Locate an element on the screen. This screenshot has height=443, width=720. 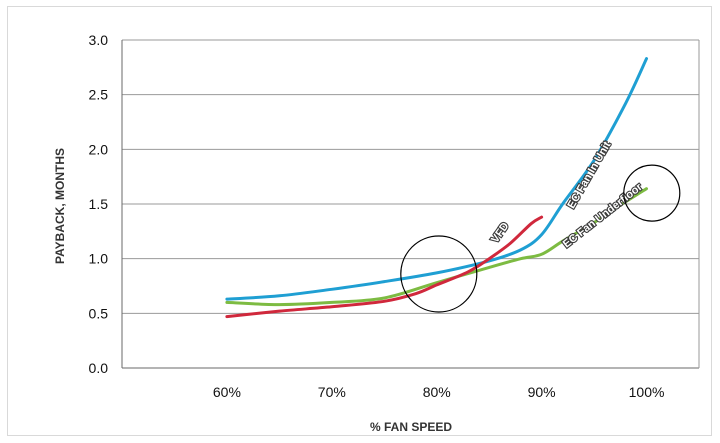
series-label-vfd: VFD is located at coordinates (500, 232).